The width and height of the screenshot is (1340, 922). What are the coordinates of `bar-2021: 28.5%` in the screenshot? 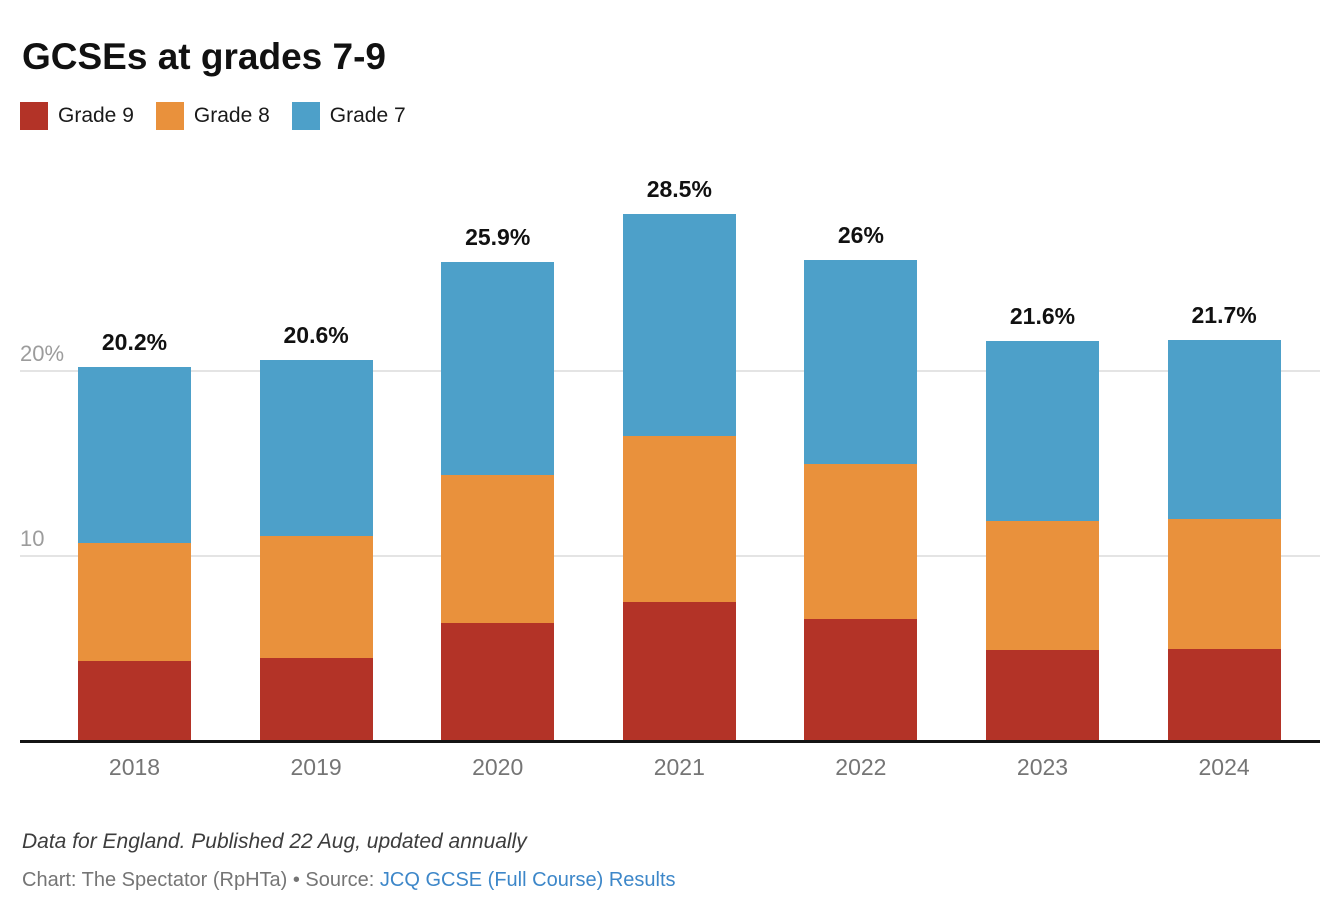 It's located at (679, 459).